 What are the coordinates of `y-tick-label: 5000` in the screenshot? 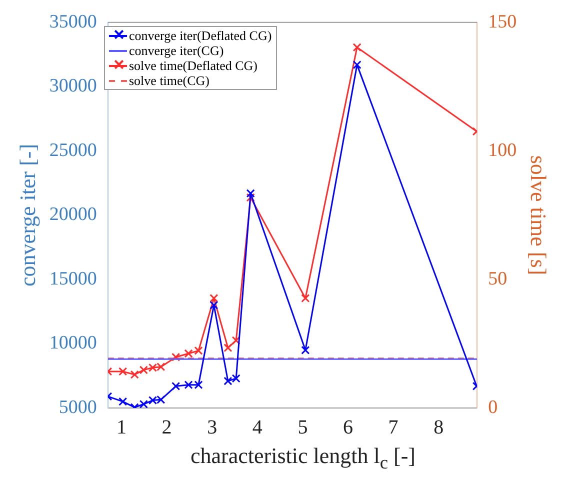 It's located at (77, 407).